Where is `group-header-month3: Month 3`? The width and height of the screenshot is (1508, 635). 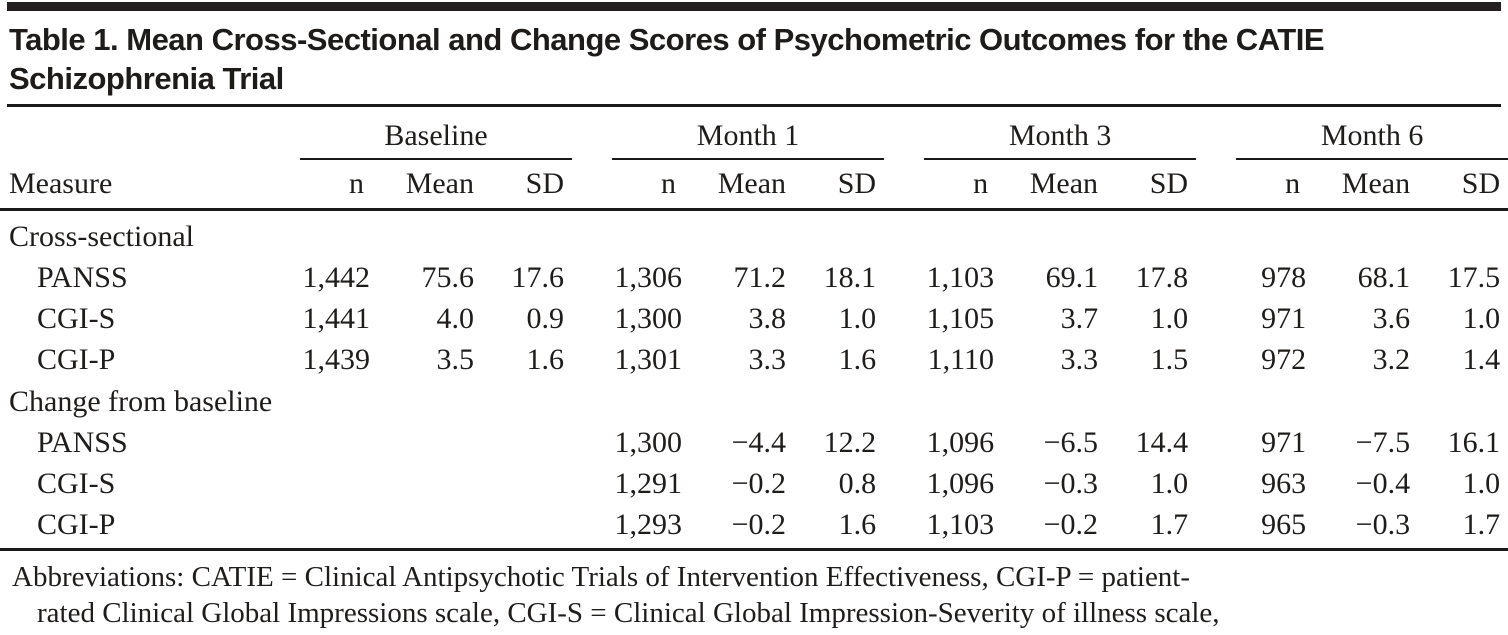 group-header-month3: Month 3 is located at coordinates (1060, 133).